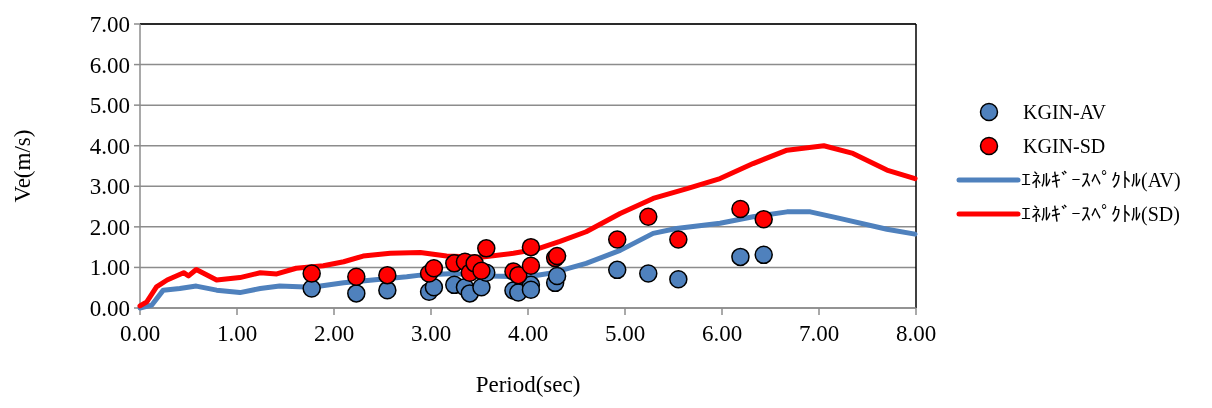  I want to click on x-tick-label: 3.00, so click(431, 333).